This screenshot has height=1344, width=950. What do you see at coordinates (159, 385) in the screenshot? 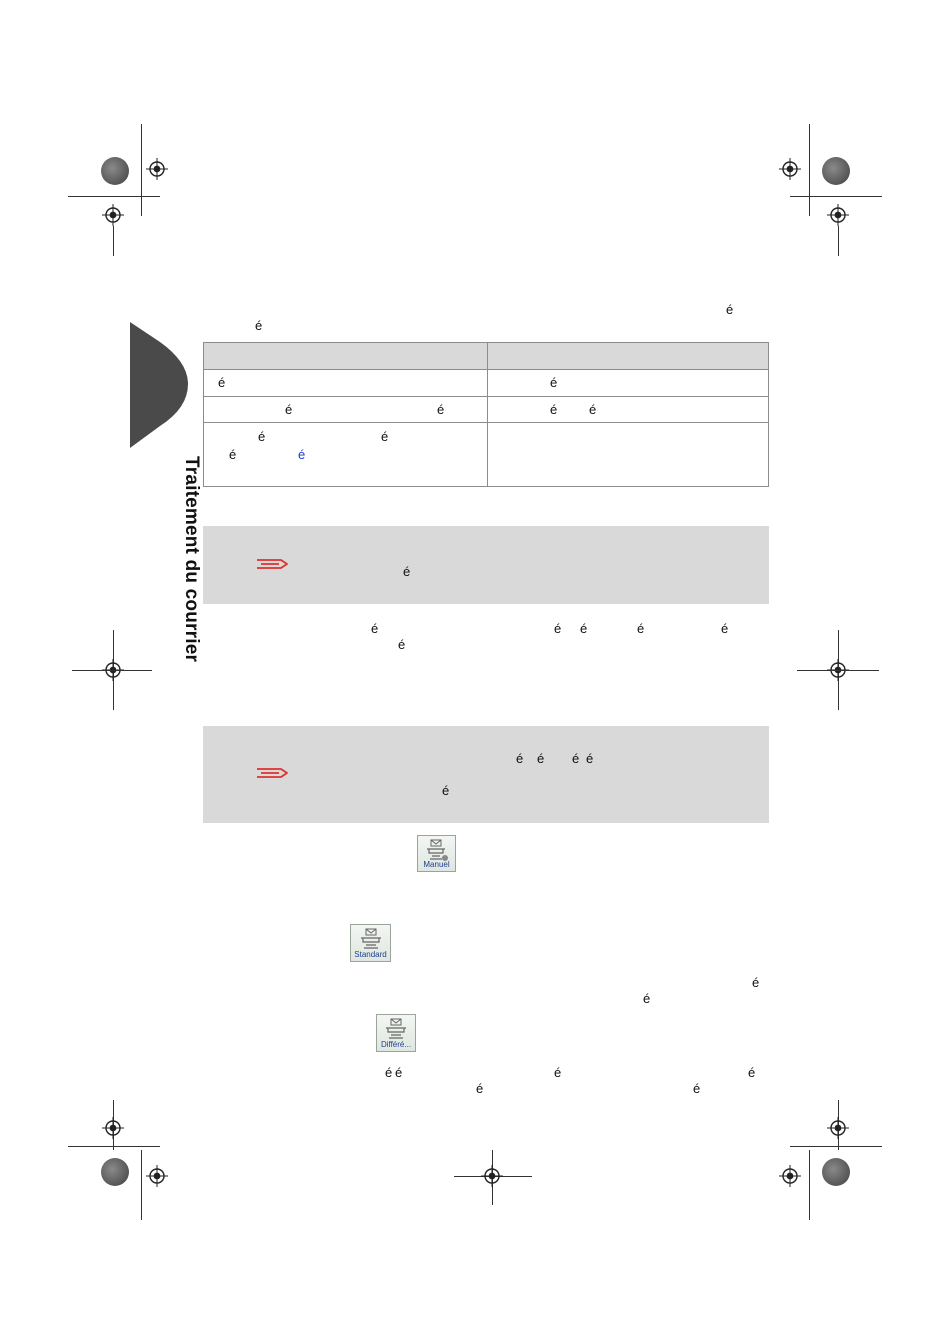
I see `chapter-tab` at bounding box center [159, 385].